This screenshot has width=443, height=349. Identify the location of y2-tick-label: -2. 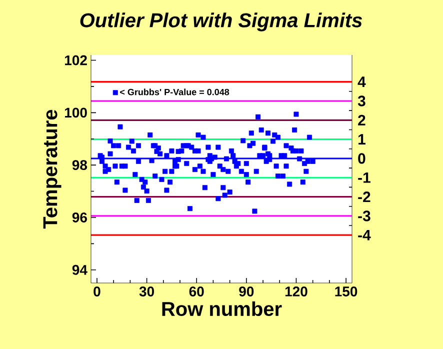
(364, 197).